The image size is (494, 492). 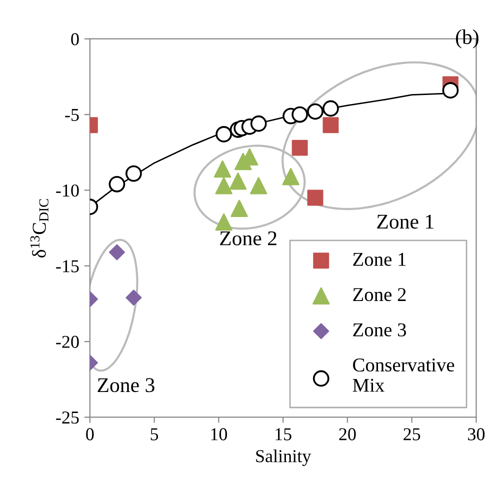 What do you see at coordinates (467, 38) in the screenshot?
I see `annotation: (b)` at bounding box center [467, 38].